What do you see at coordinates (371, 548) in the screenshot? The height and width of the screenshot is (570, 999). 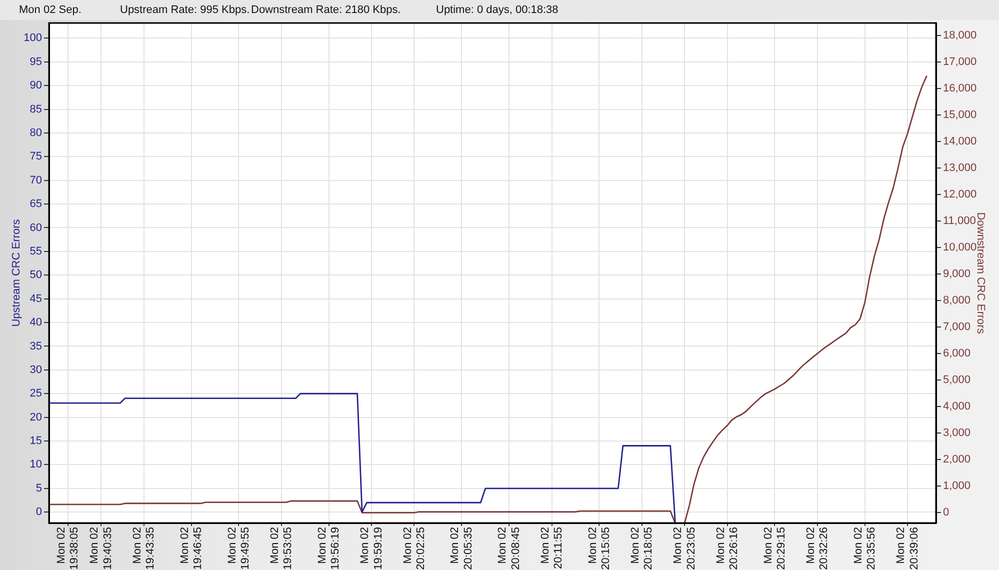 I see `x-tick-label: Mon 02 19:59:19` at bounding box center [371, 548].